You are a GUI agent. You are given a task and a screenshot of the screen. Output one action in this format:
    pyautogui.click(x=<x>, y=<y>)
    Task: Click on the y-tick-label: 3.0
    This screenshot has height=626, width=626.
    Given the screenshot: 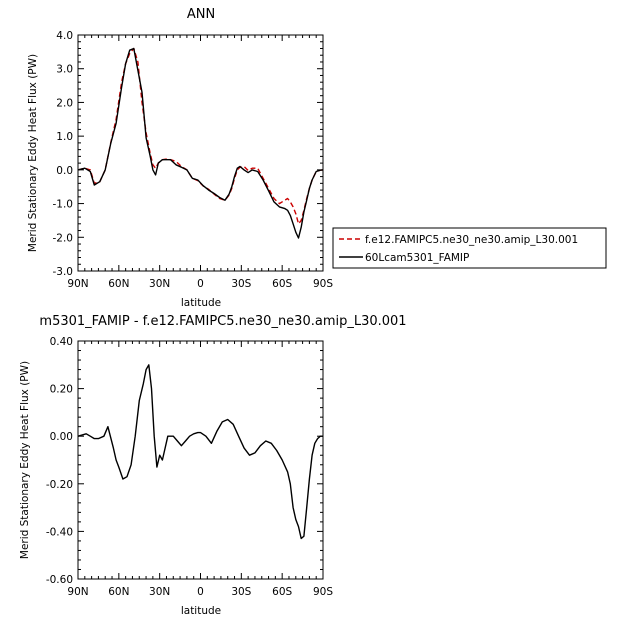 What is the action you would take?
    pyautogui.click(x=64, y=70)
    